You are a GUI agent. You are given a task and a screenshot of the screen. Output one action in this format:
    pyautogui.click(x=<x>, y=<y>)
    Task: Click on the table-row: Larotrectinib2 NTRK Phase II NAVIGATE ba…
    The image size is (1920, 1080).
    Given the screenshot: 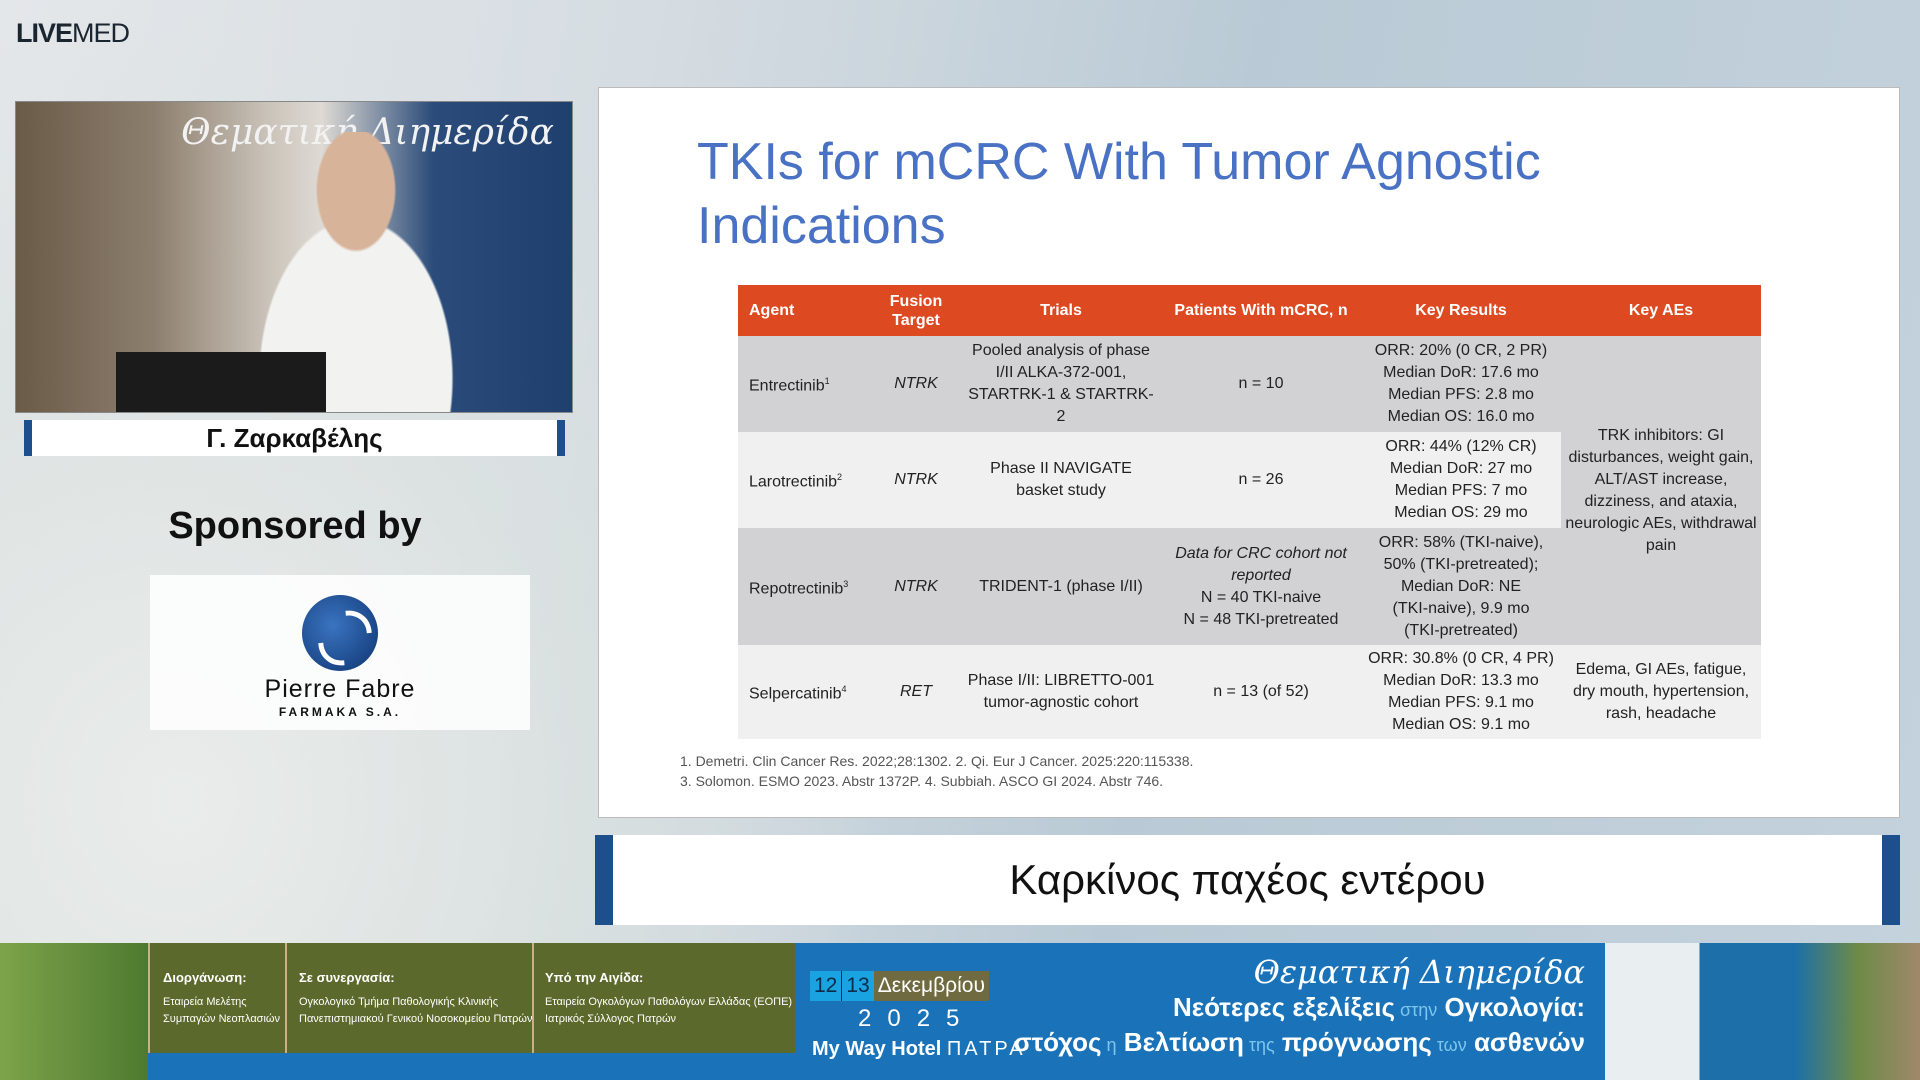 What is the action you would take?
    pyautogui.click(x=1249, y=480)
    